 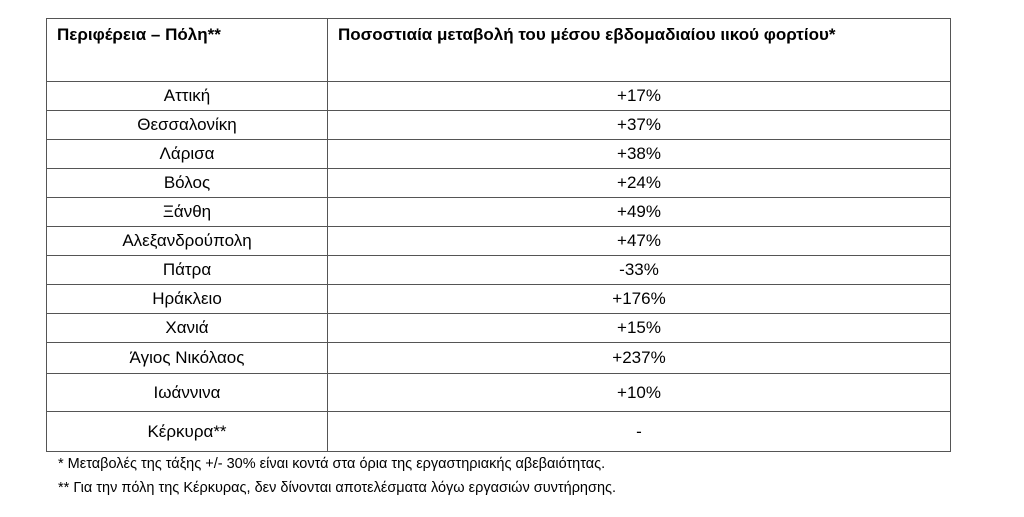 What do you see at coordinates (639, 212) in the screenshot?
I see `change-cell: +49%` at bounding box center [639, 212].